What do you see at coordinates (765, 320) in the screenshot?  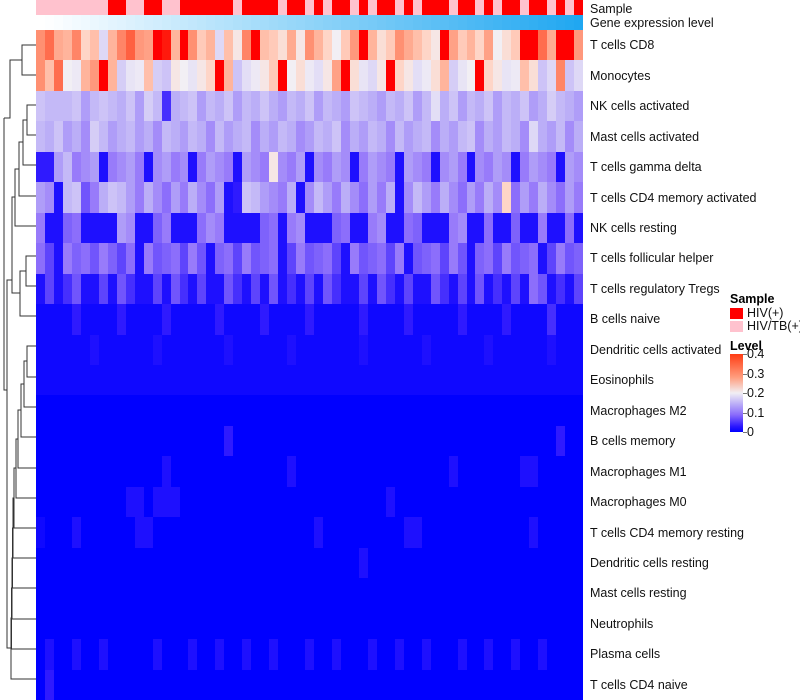 I see `legend-items-sample: HIV(+) HIV/TB(+)` at bounding box center [765, 320].